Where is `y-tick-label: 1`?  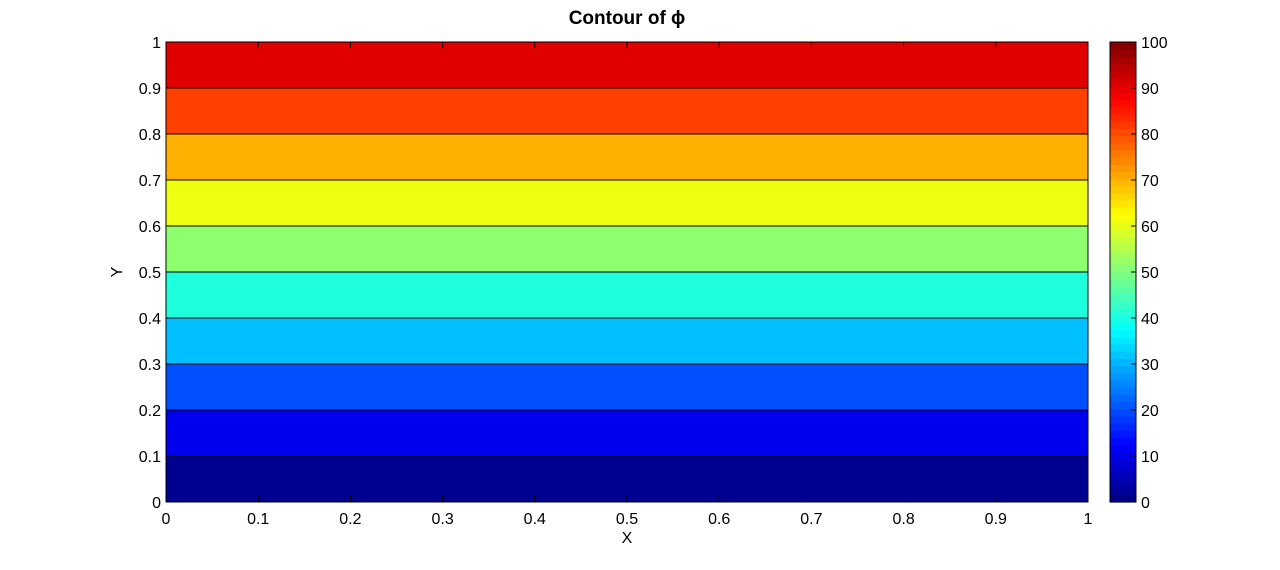
y-tick-label: 1 is located at coordinates (156, 43).